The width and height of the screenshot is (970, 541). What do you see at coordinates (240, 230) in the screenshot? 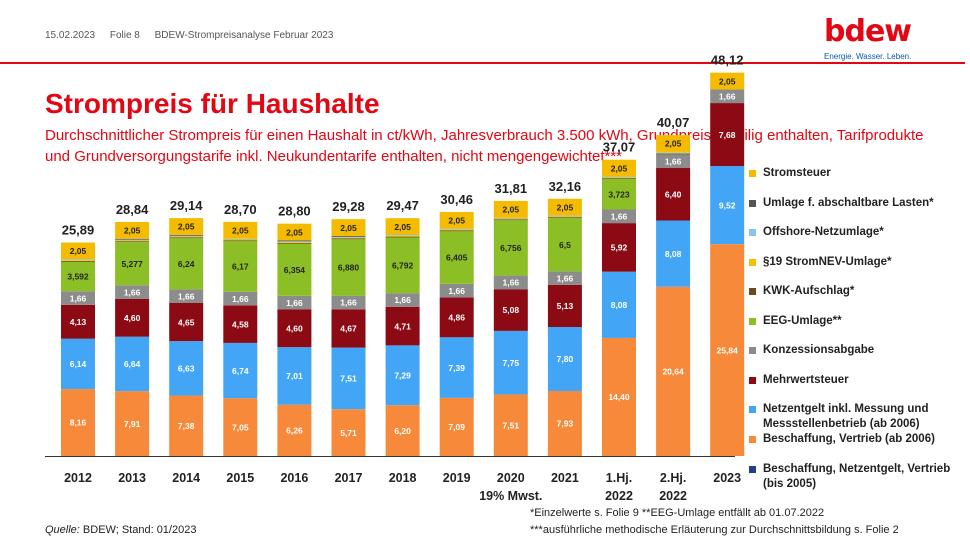
I see `data-label-stromsteuer-3: 2,05` at bounding box center [240, 230].